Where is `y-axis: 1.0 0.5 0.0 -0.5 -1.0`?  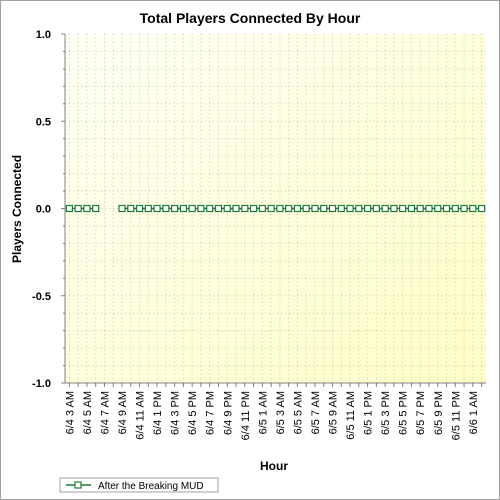 y-axis: 1.0 0.5 0.0 -0.5 -1.0 is located at coordinates (49, 209).